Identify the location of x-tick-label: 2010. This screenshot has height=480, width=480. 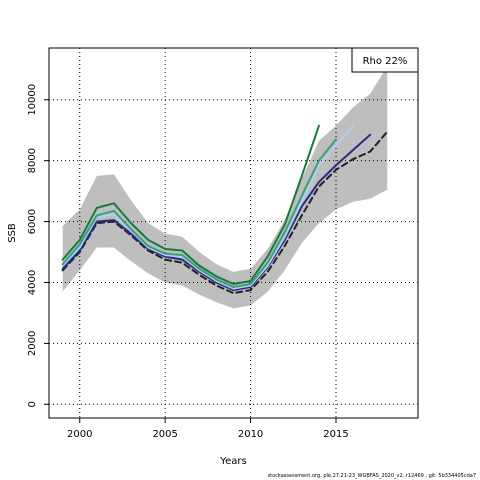
(250, 434).